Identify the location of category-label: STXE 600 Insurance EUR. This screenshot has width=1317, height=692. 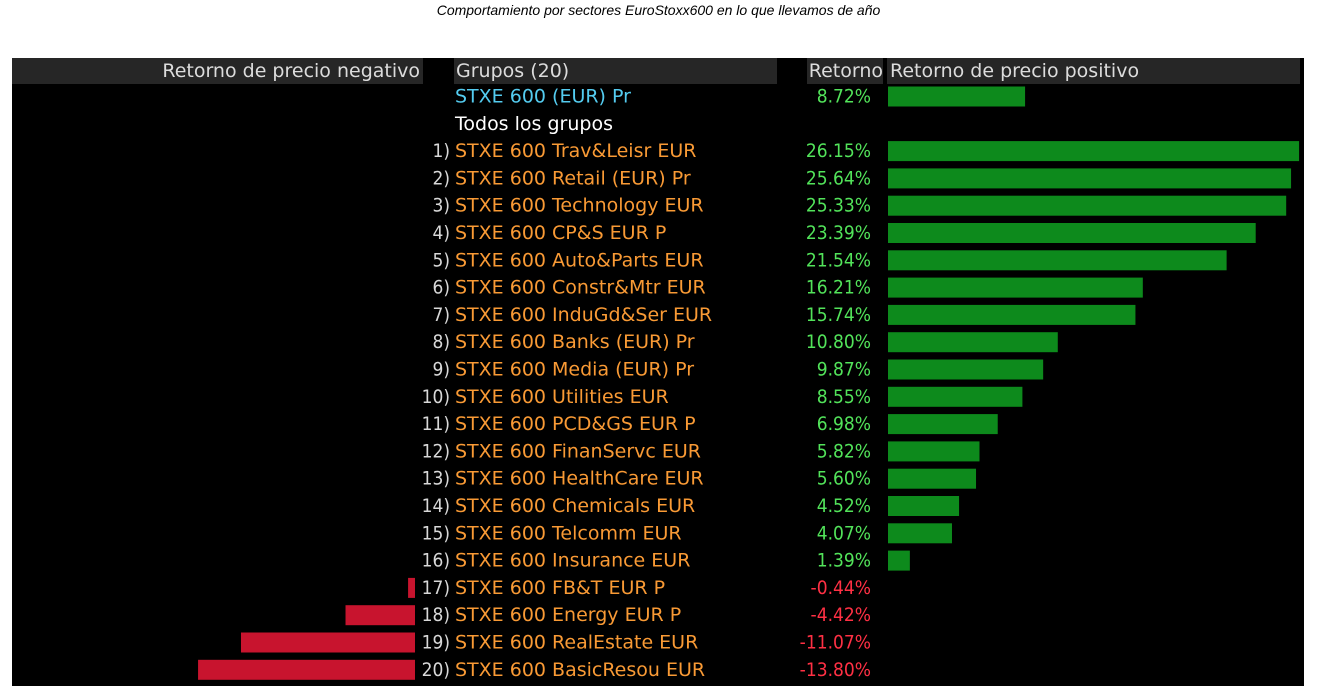
(572, 561).